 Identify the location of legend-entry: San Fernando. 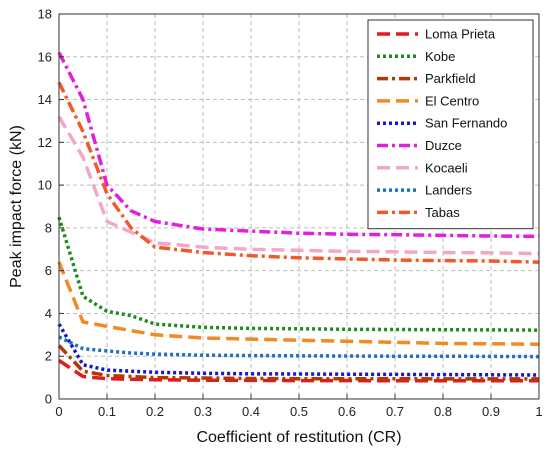
(466, 123).